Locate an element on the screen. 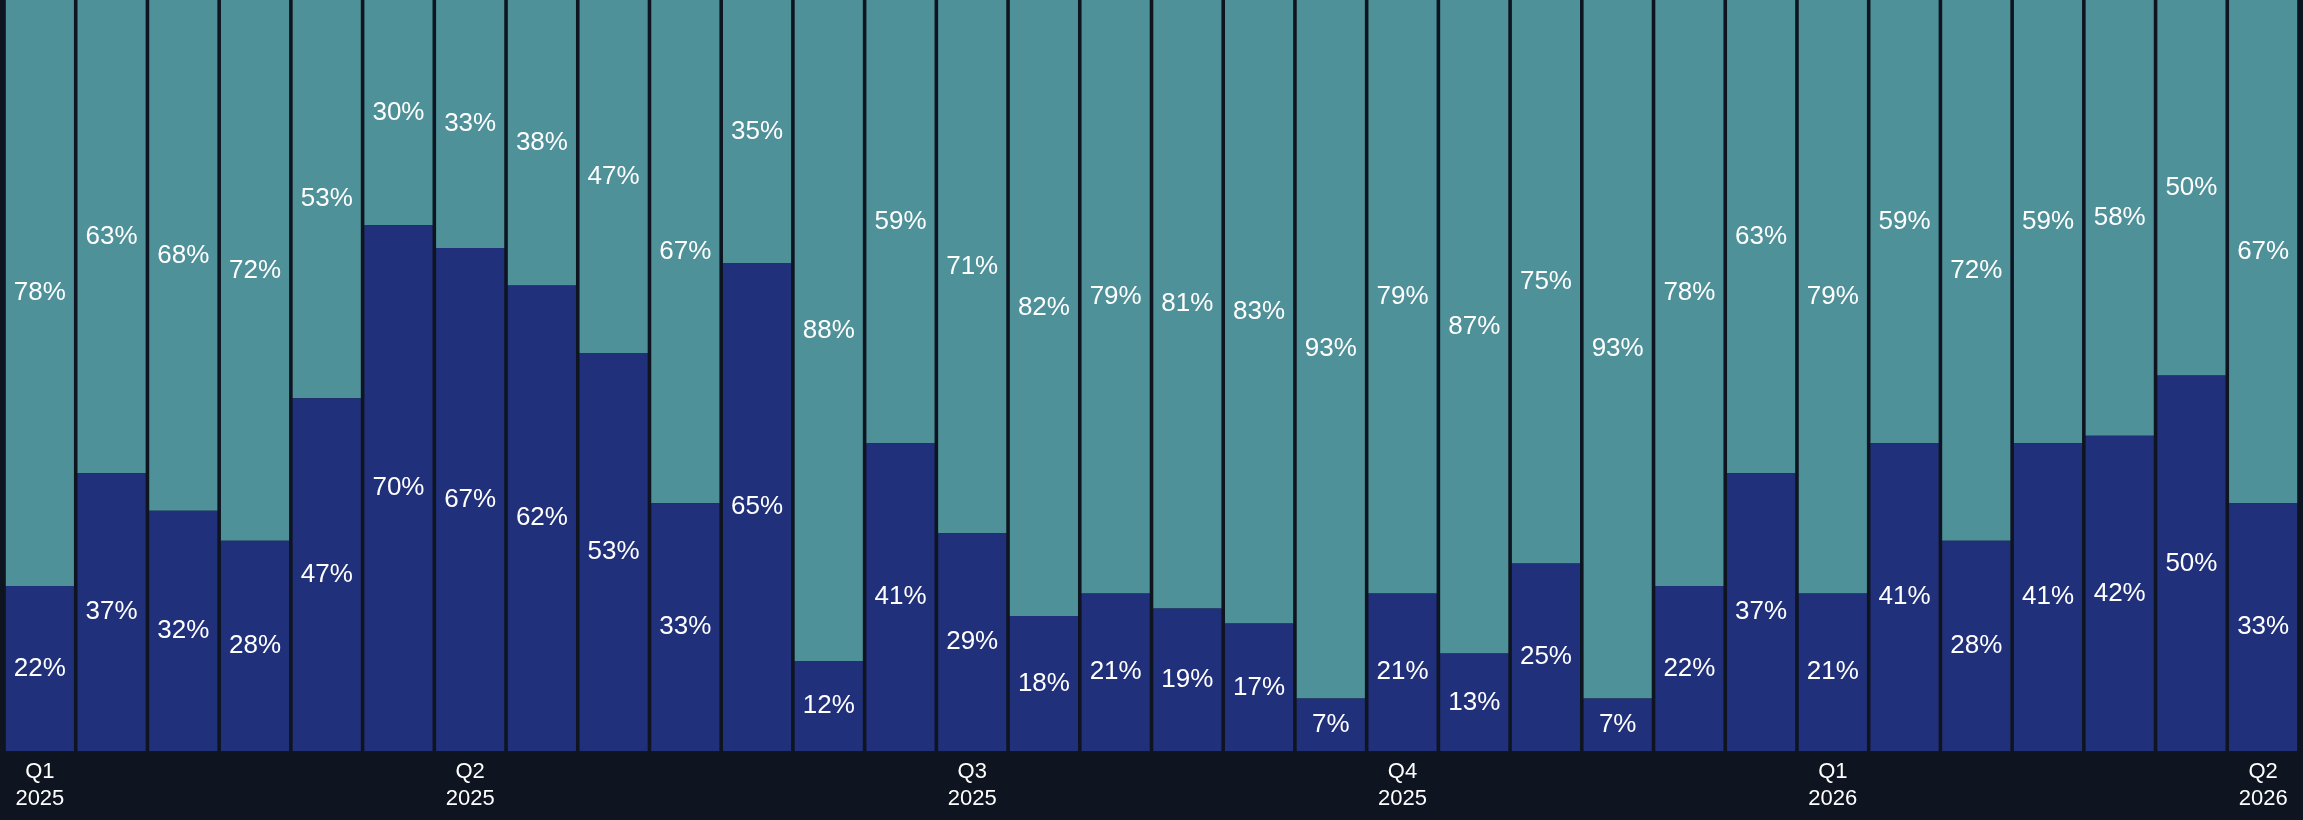 This screenshot has width=2303, height=820. data-label: 18% is located at coordinates (1043, 681).